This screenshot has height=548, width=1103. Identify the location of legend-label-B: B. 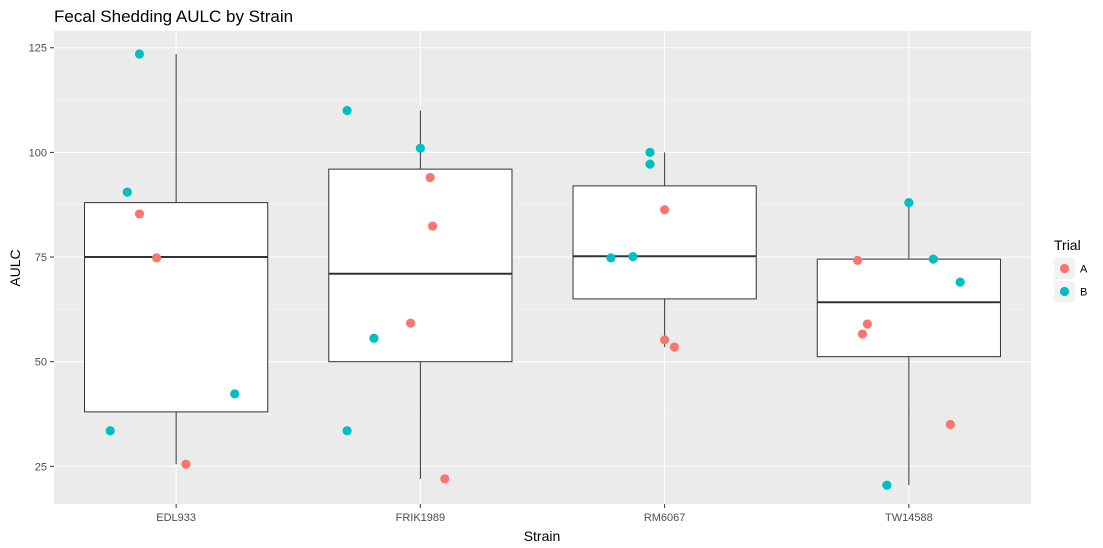
(1083, 293).